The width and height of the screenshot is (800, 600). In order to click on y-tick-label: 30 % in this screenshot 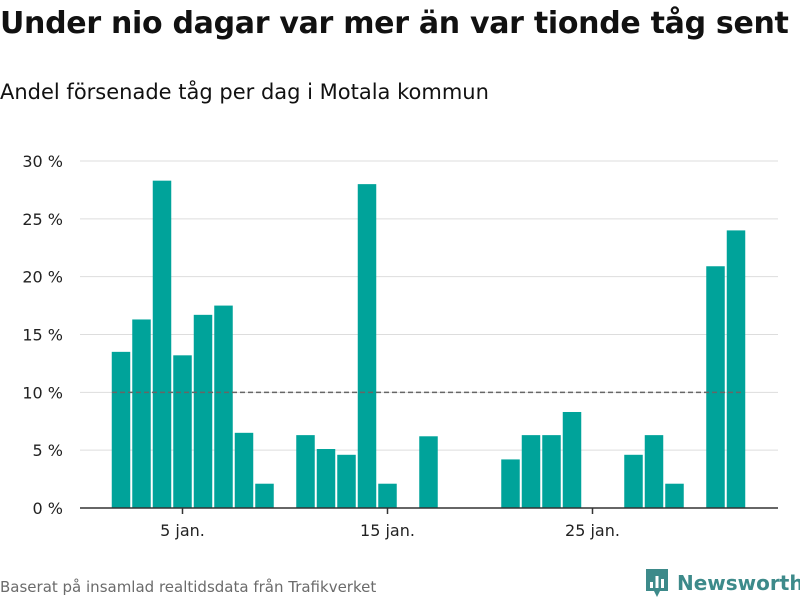, I will do `click(42, 161)`.